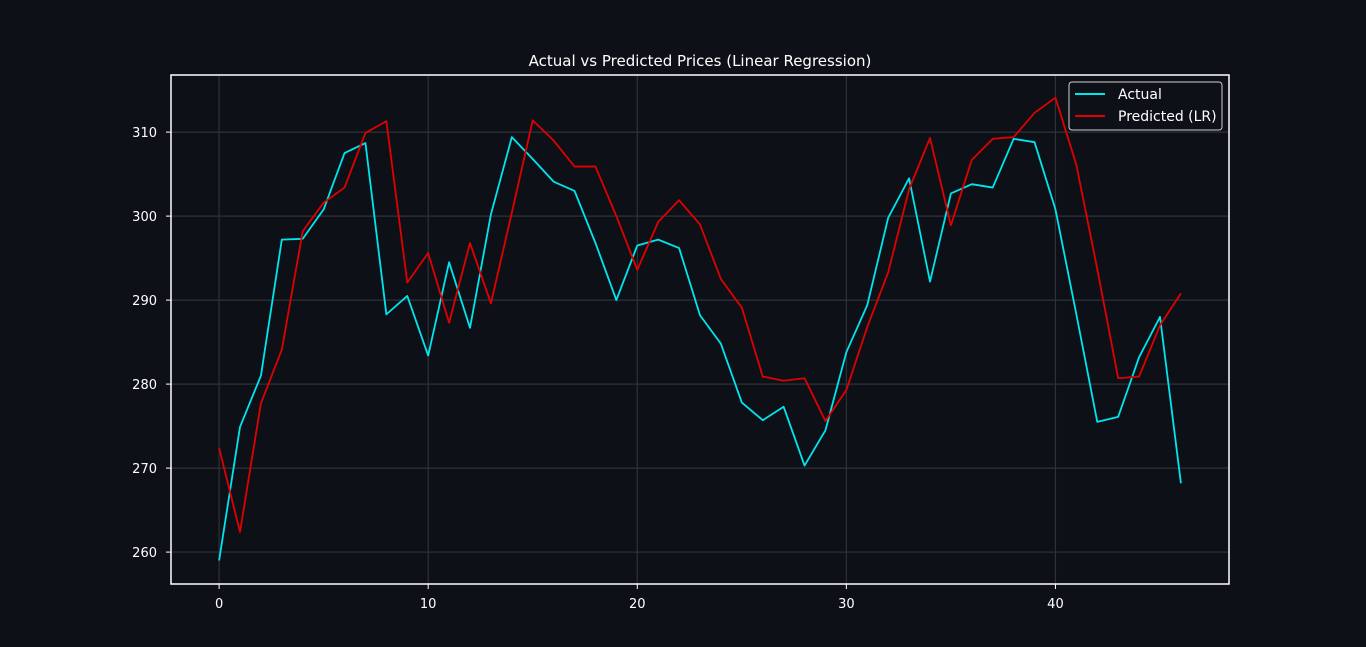  I want to click on y-tick-label: 310, so click(144, 133).